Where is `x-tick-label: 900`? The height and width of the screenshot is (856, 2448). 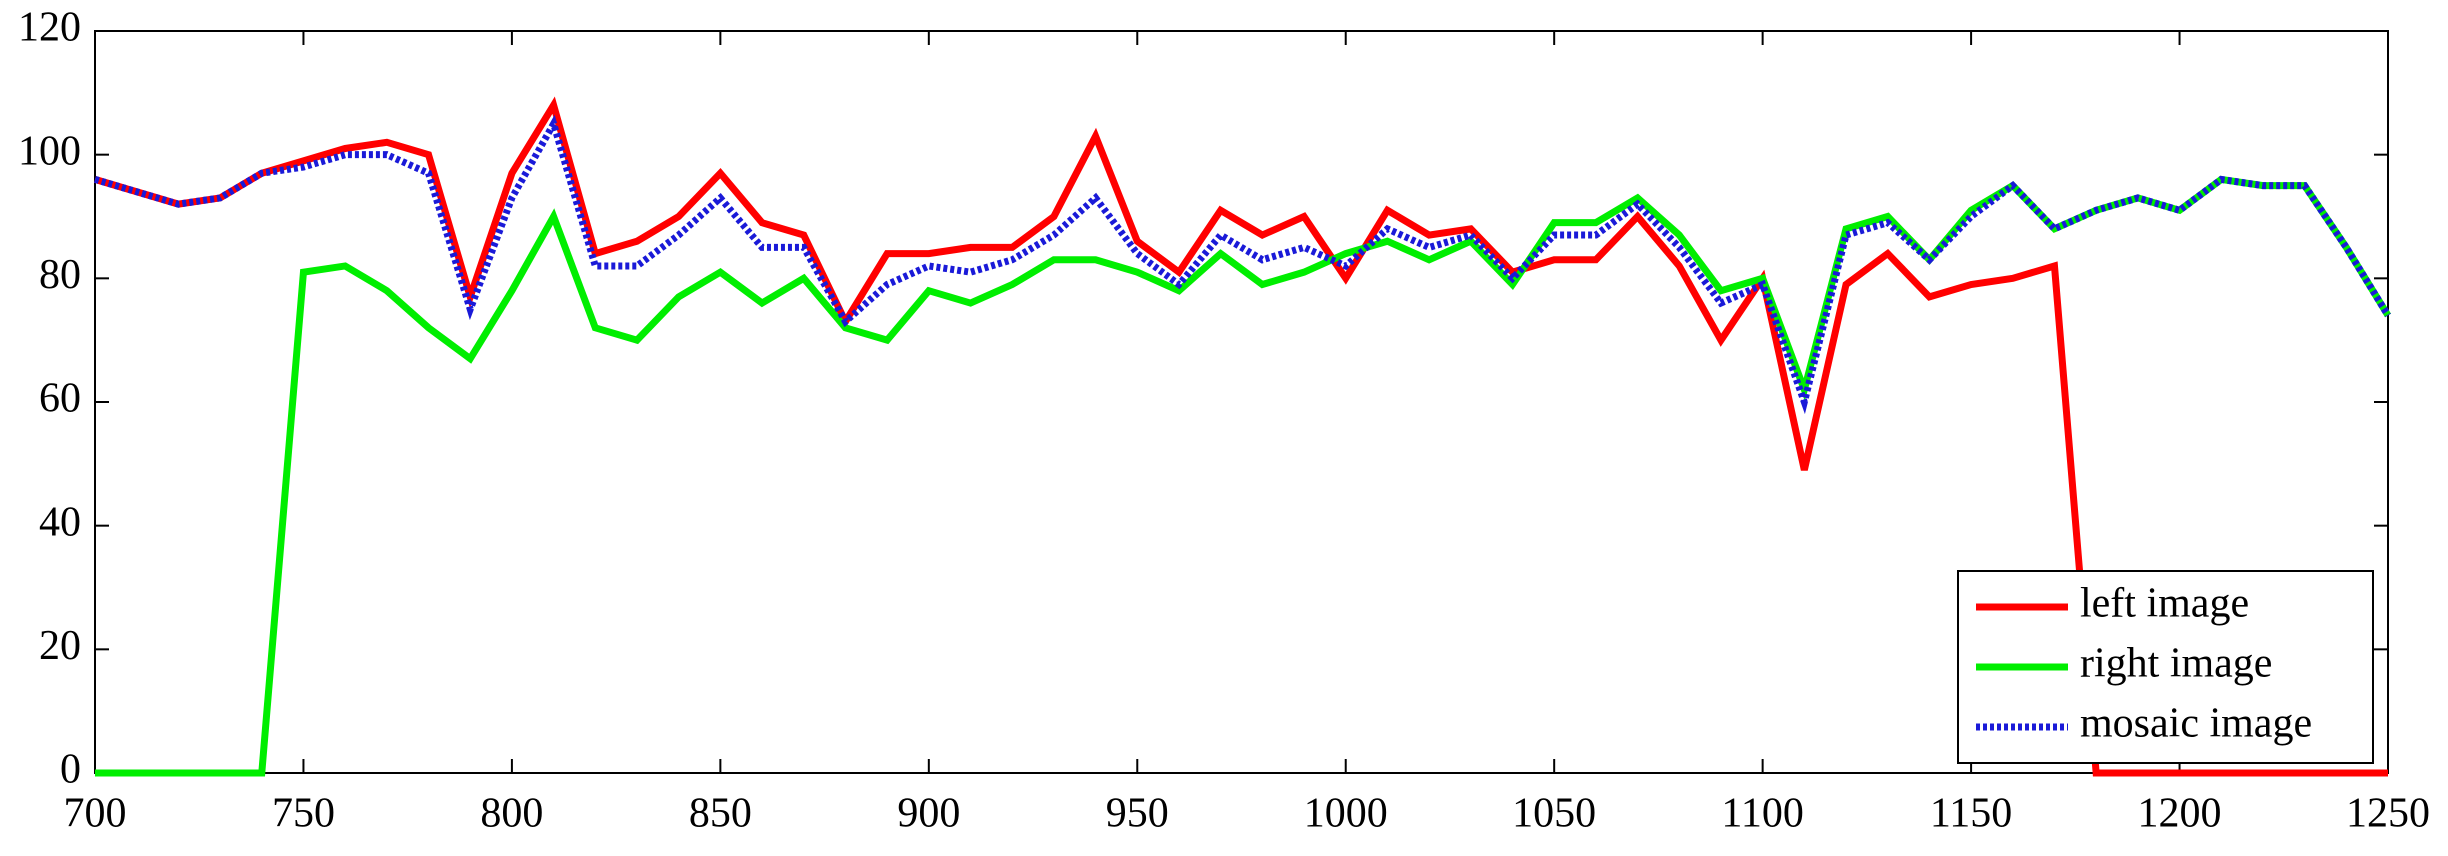 x-tick-label: 900 is located at coordinates (928, 814).